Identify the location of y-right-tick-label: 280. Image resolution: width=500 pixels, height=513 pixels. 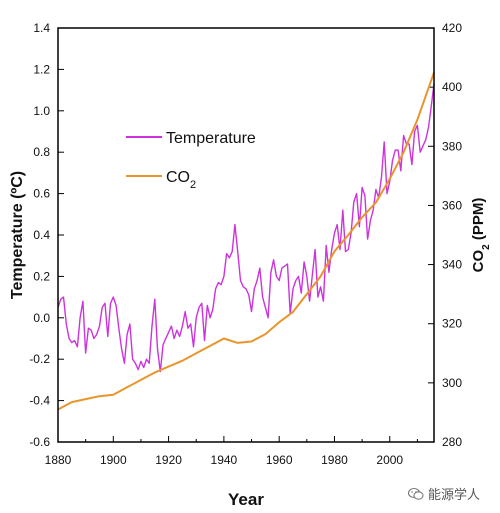
(452, 442).